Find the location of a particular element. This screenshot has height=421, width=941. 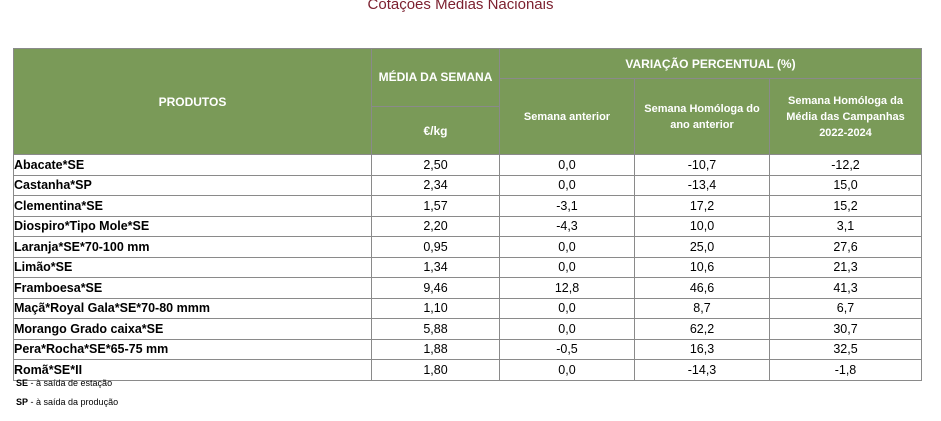

cell-var-semana: 12,8 is located at coordinates (567, 288).